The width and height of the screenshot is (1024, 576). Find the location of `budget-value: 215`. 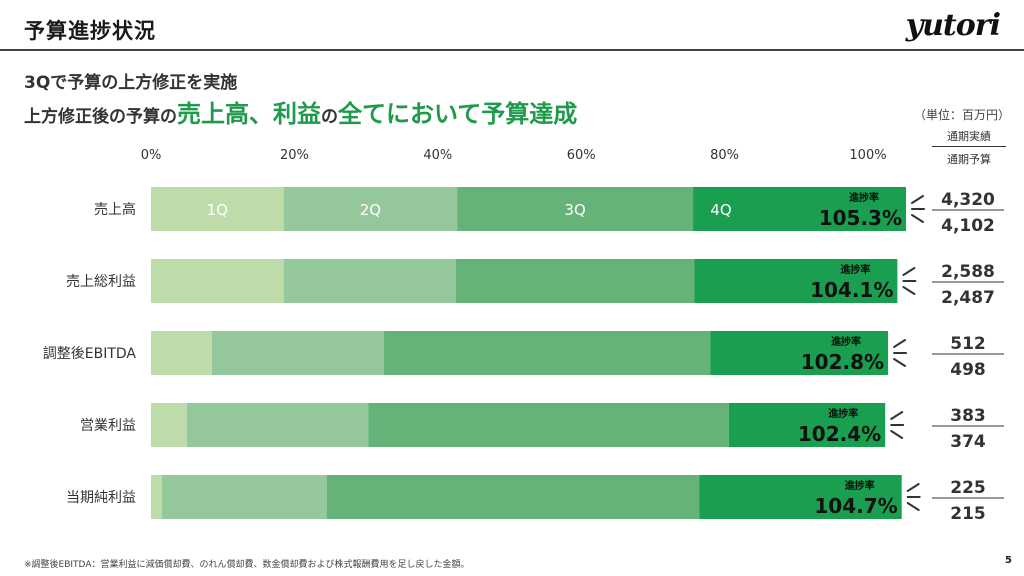

budget-value: 215 is located at coordinates (968, 514).